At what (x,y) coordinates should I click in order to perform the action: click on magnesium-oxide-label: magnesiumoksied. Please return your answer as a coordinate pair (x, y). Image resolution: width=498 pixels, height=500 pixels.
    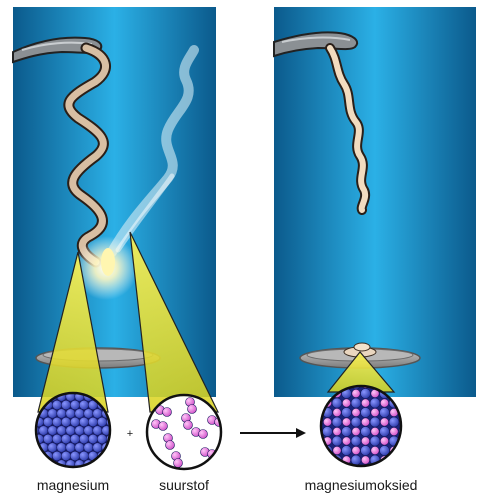
    Looking at the image, I should click on (361, 485).